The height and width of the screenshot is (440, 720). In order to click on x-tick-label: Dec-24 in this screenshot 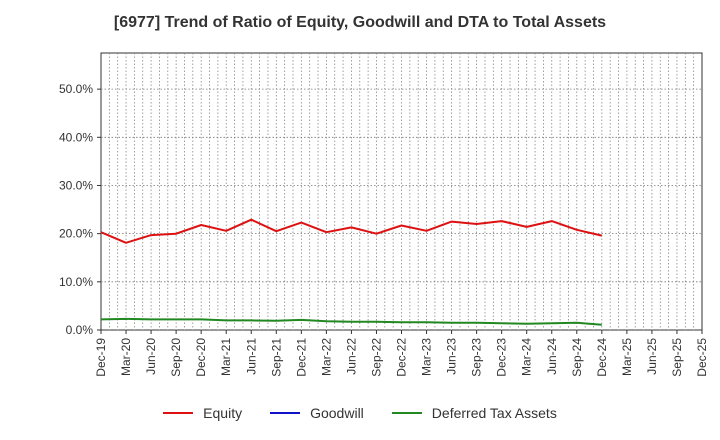, I will do `click(602, 357)`.